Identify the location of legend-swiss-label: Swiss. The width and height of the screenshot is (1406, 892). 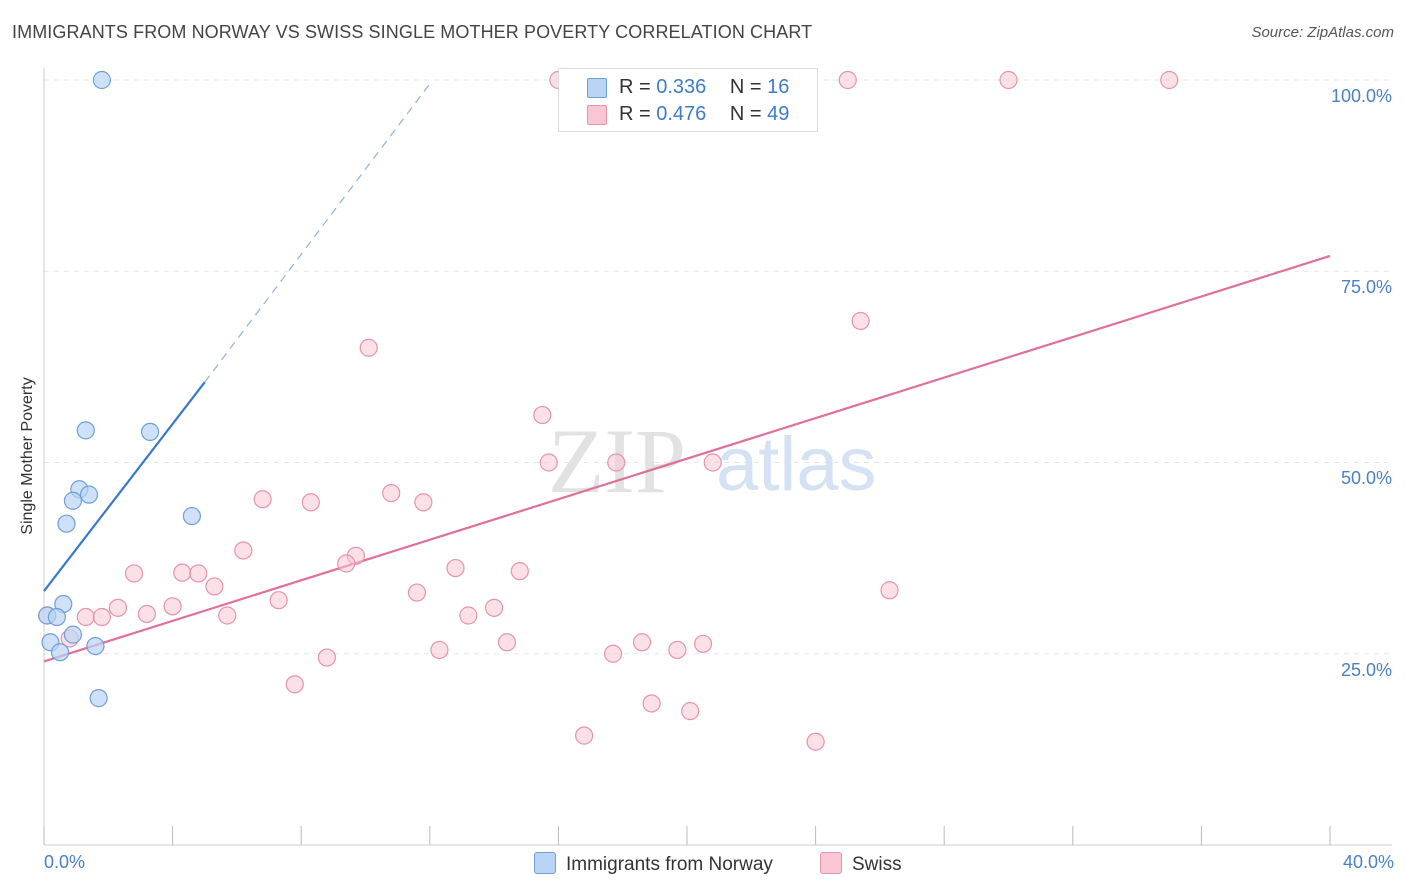
(877, 864).